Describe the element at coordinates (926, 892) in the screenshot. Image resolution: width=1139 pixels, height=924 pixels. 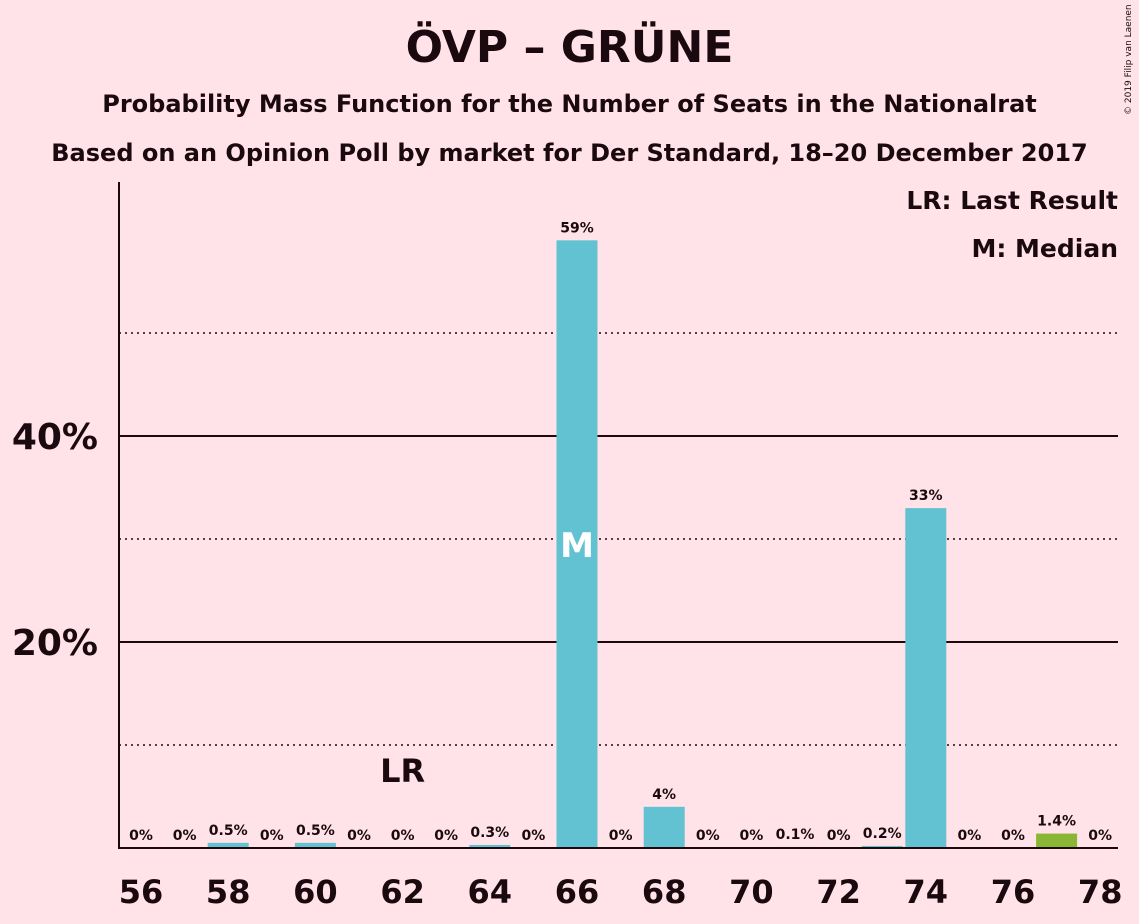
I see `x-tick-label: 74` at that location.